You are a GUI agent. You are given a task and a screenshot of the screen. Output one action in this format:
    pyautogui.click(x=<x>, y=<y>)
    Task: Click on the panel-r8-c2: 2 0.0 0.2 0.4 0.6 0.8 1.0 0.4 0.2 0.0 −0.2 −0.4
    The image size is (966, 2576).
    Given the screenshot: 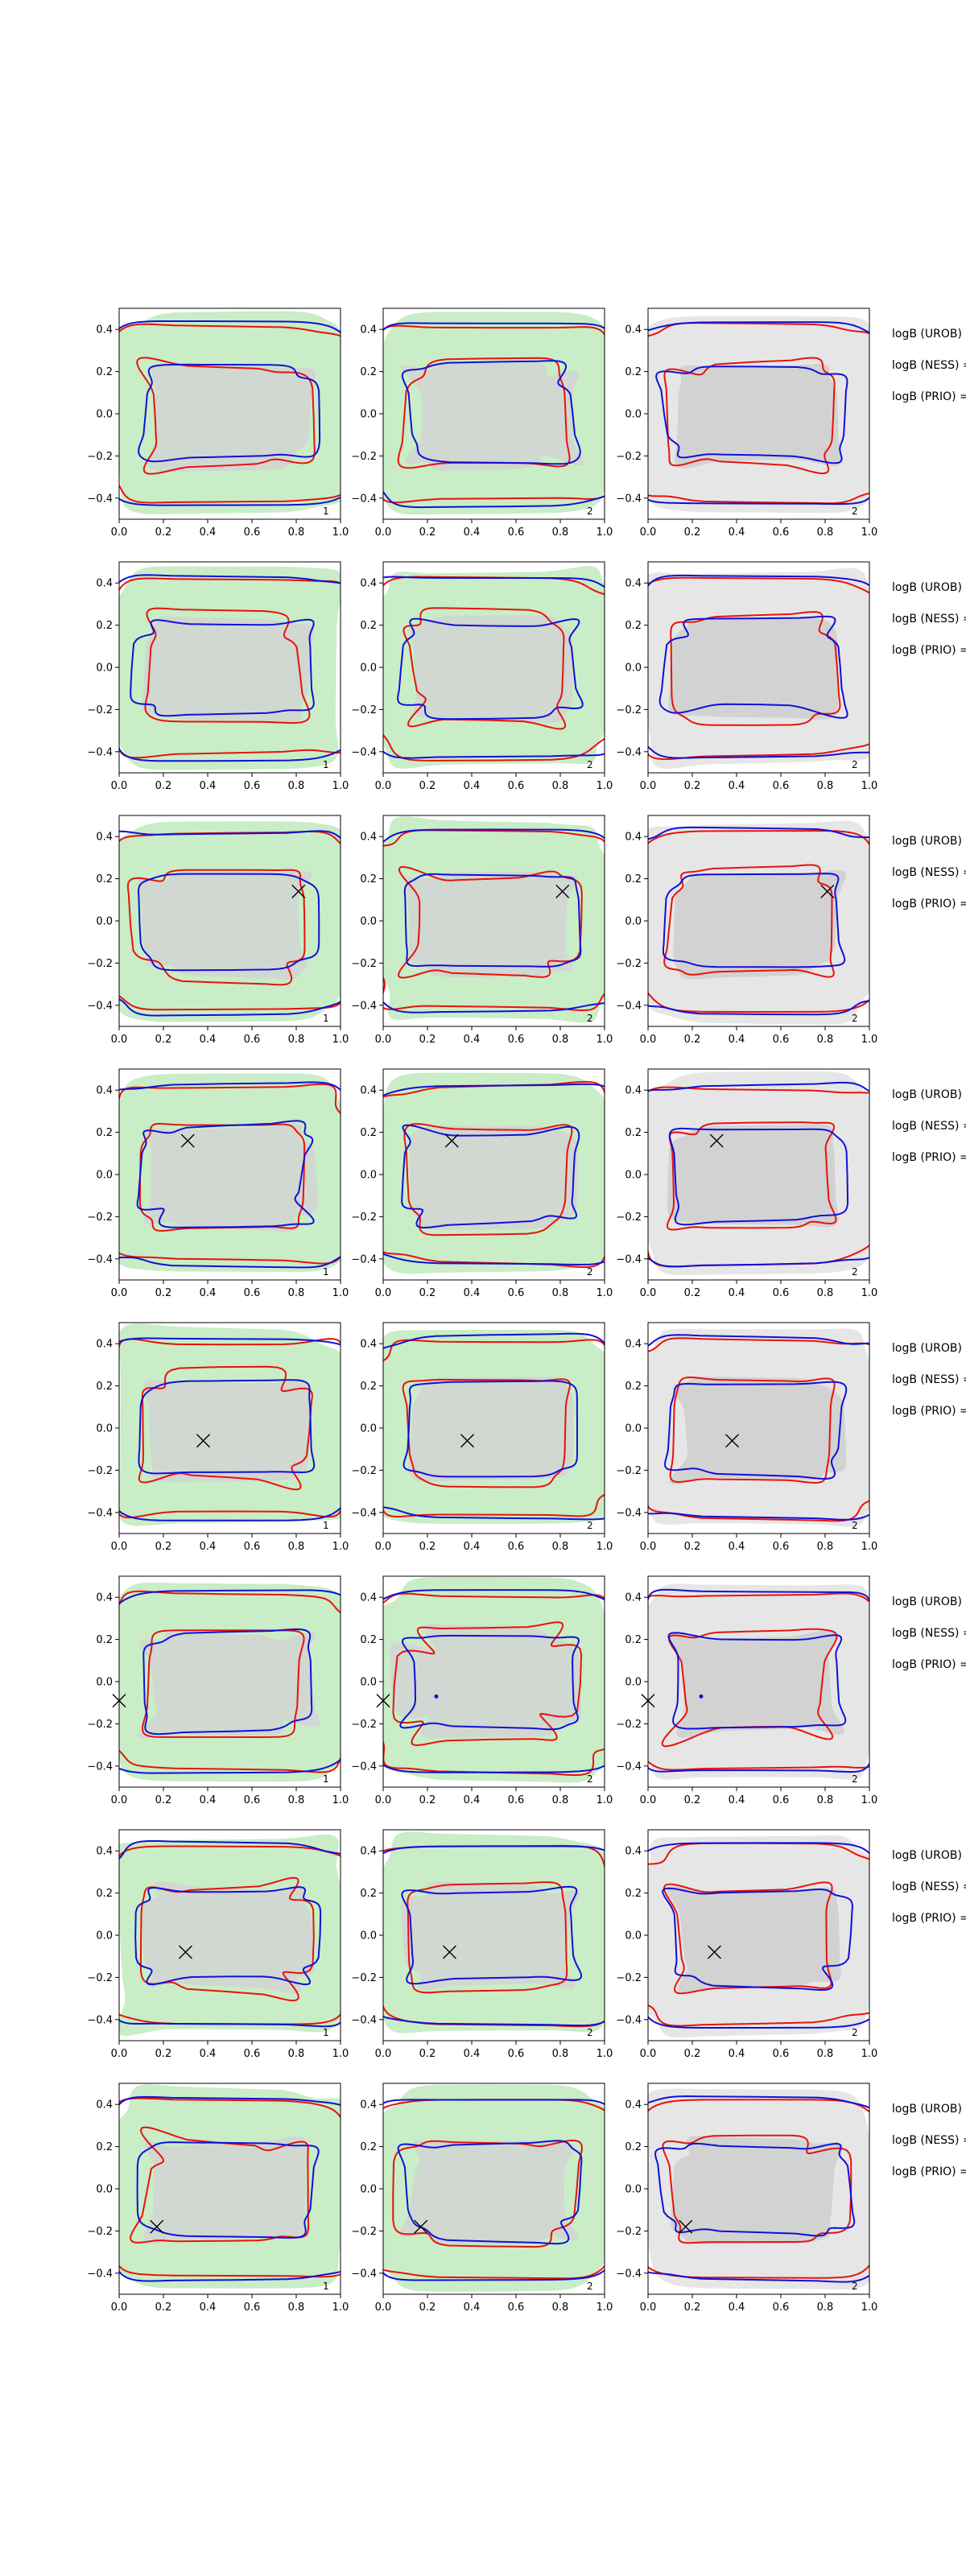 What is the action you would take?
    pyautogui.click(x=482, y=2198)
    